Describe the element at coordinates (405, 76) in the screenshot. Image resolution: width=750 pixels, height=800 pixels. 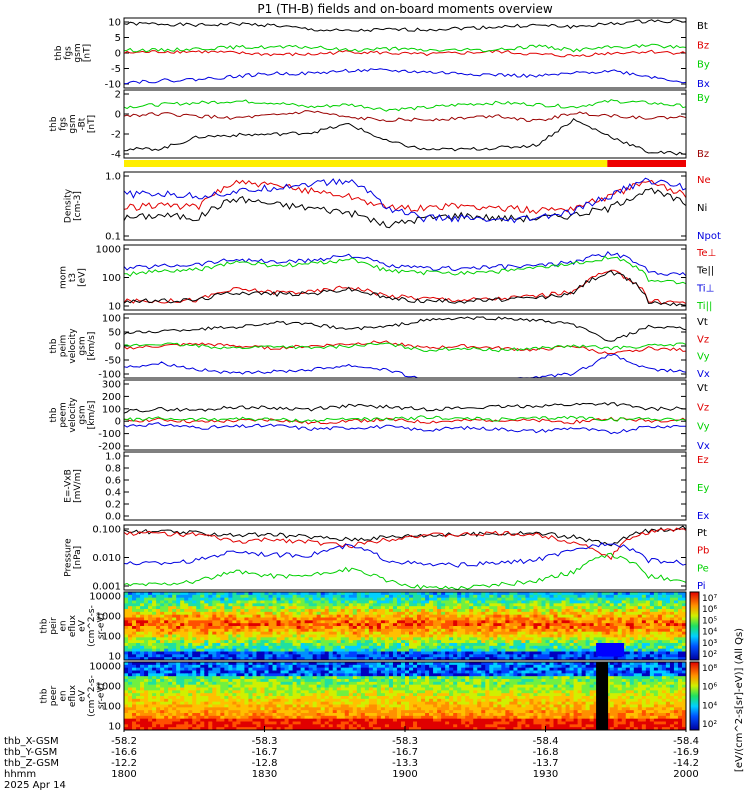
I see `series-Bx` at that location.